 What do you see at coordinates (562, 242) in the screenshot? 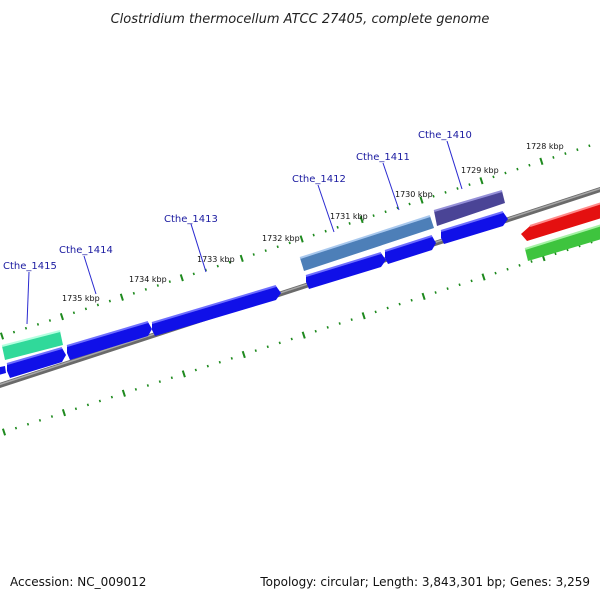
I see `green-feature` at bounding box center [562, 242].